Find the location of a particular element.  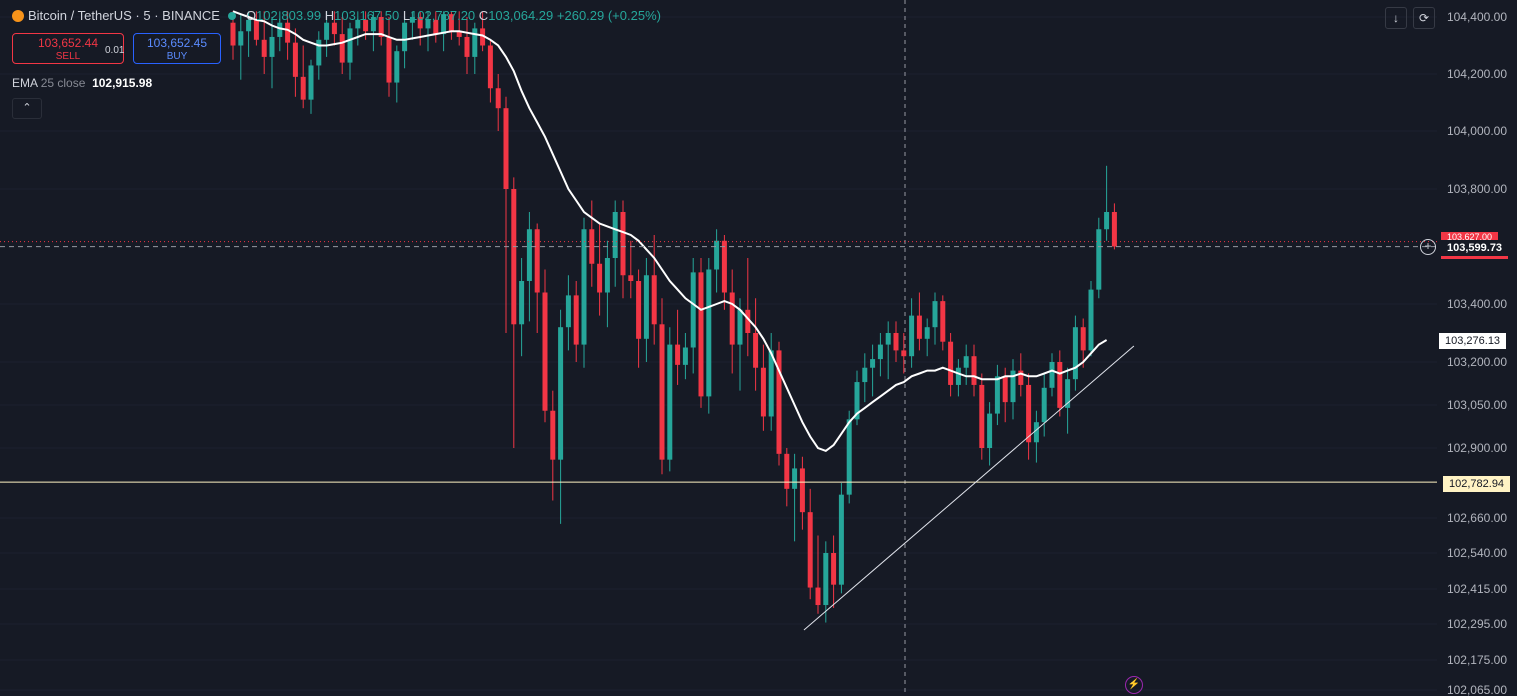

lightning-icon: ⚡ is located at coordinates (1134, 684).